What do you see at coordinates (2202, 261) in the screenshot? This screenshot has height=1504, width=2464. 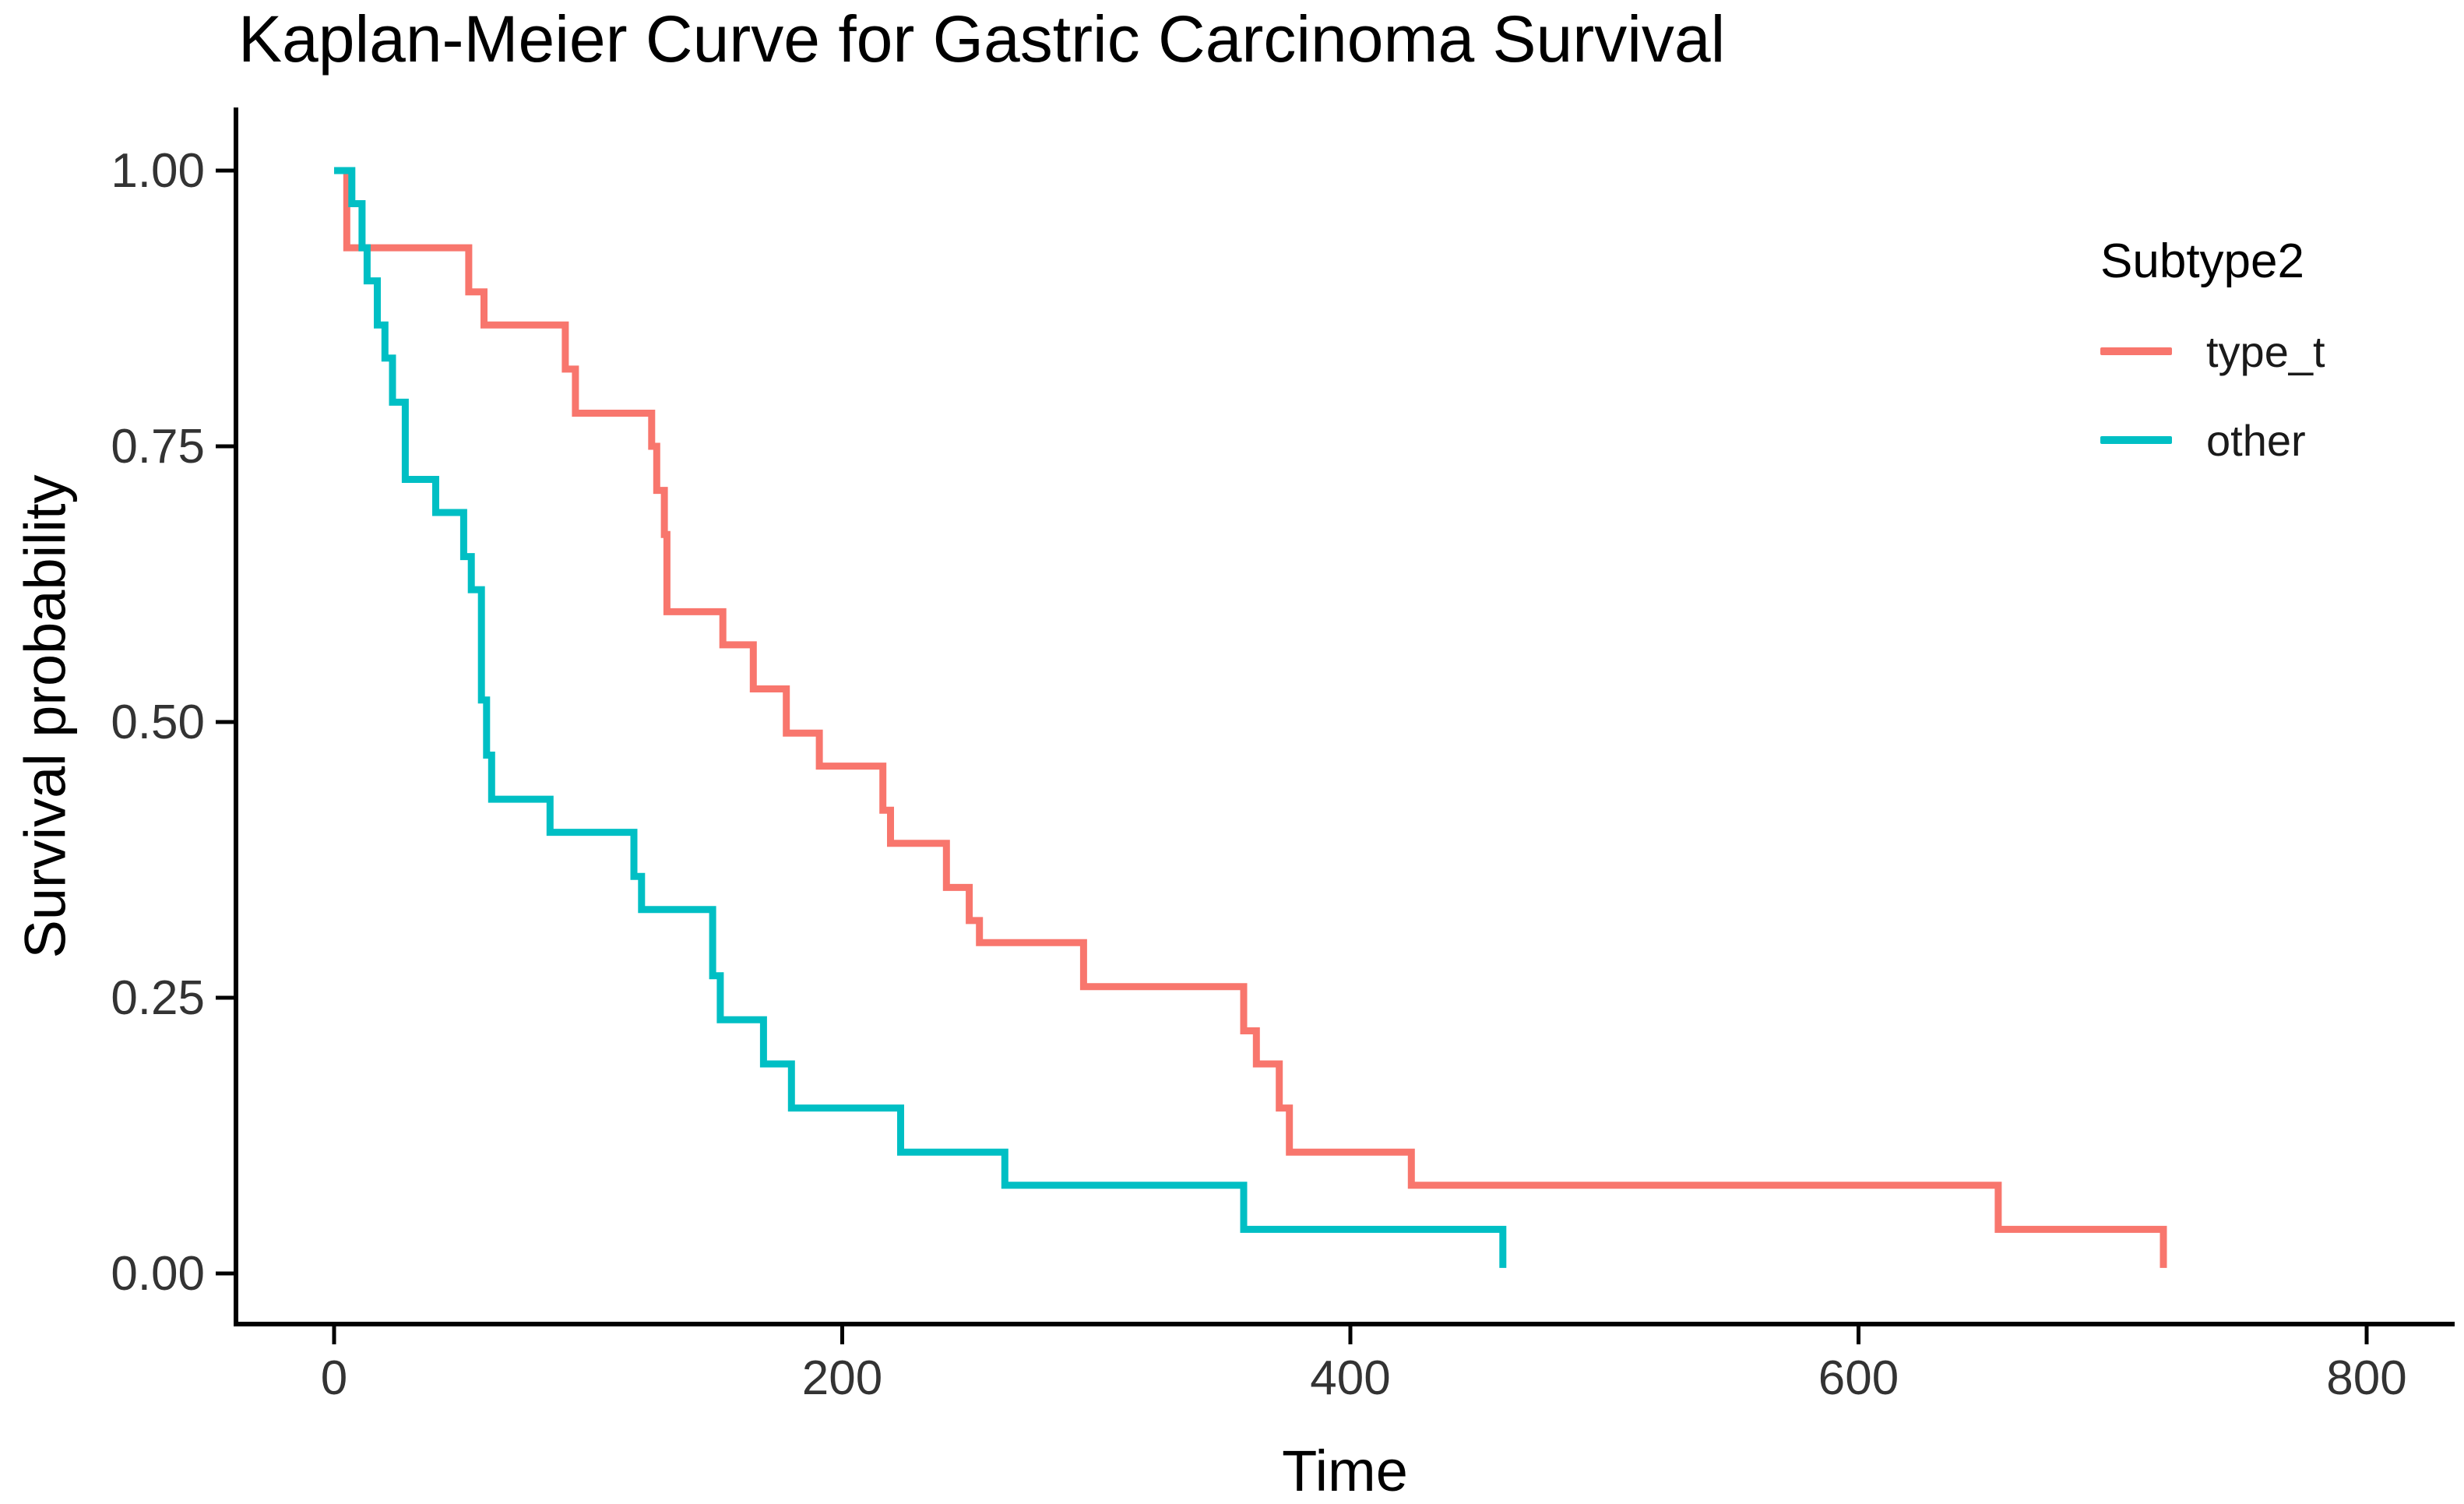 I see `legend-title: Subtype2` at bounding box center [2202, 261].